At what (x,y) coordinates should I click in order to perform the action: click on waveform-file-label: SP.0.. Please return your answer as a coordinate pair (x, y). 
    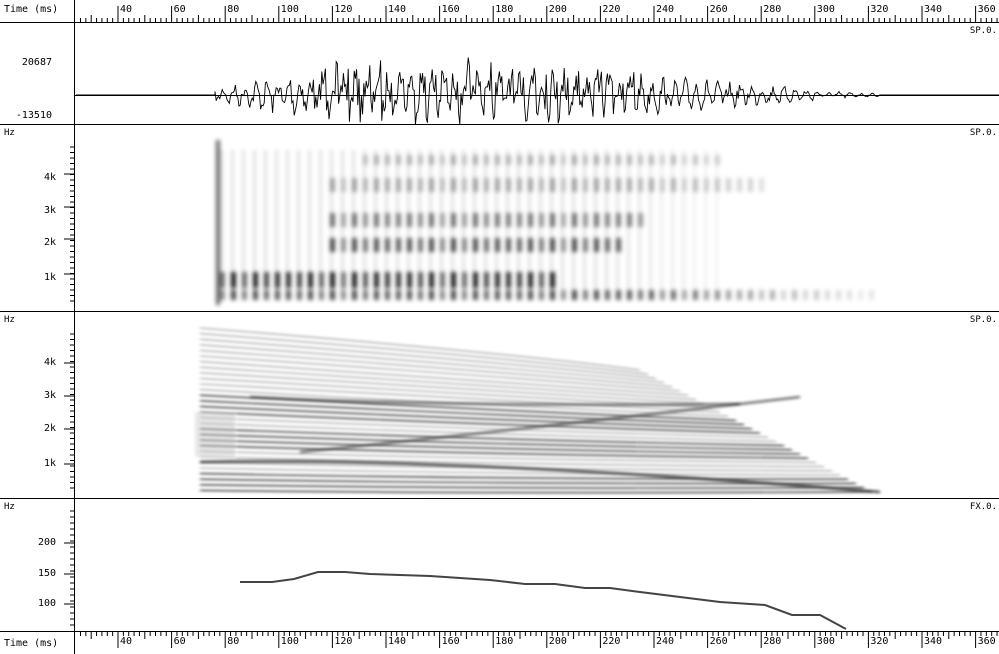
    Looking at the image, I should click on (983, 31).